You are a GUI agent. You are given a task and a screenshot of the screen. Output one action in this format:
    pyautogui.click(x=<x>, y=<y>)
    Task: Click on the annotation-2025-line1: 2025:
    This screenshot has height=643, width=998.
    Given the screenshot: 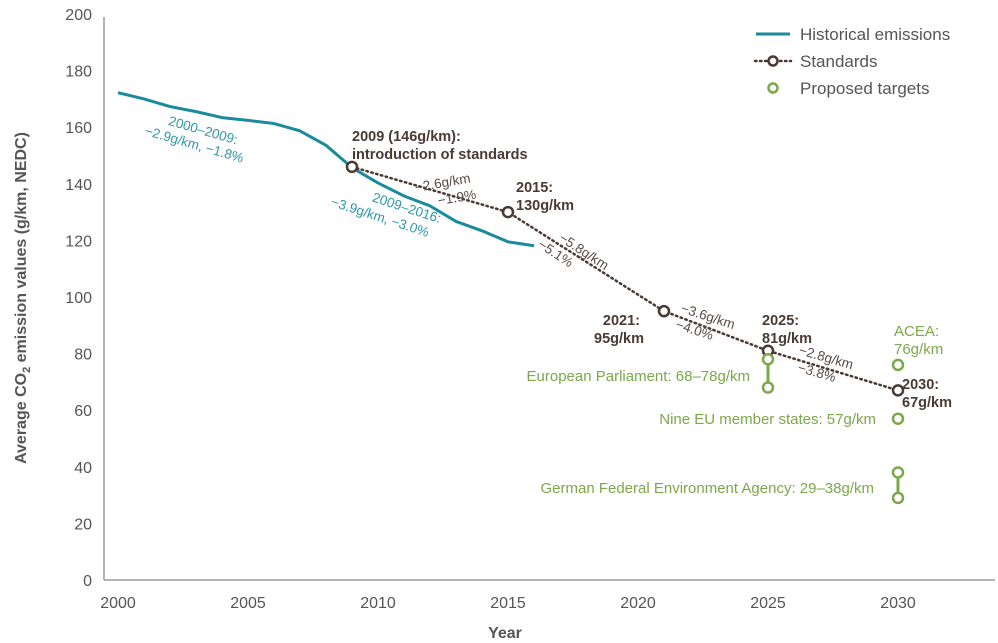 What is the action you would take?
    pyautogui.click(x=780, y=321)
    